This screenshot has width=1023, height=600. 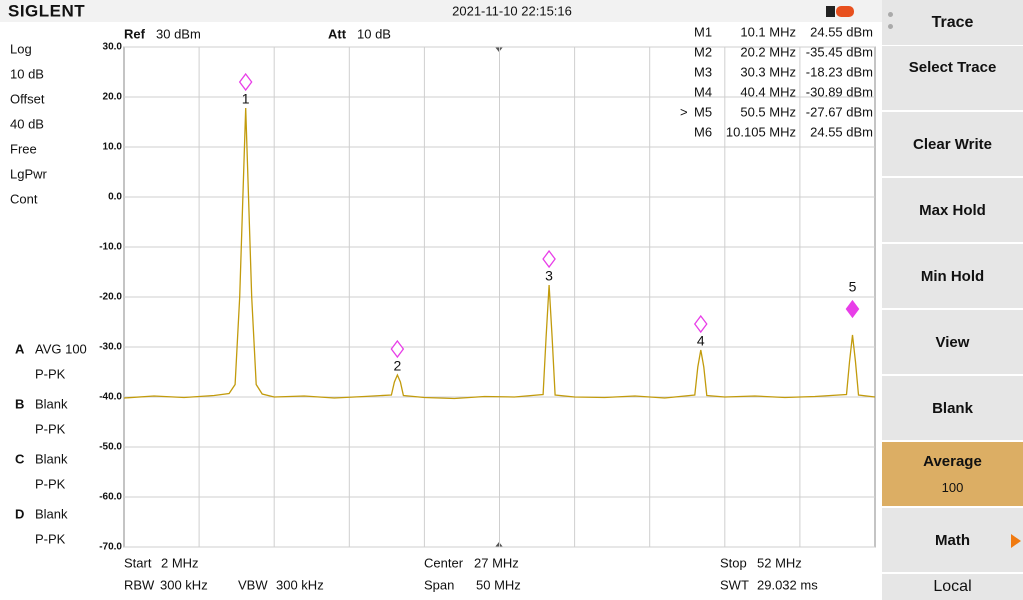 I want to click on menu-button: Blank, so click(x=952, y=408).